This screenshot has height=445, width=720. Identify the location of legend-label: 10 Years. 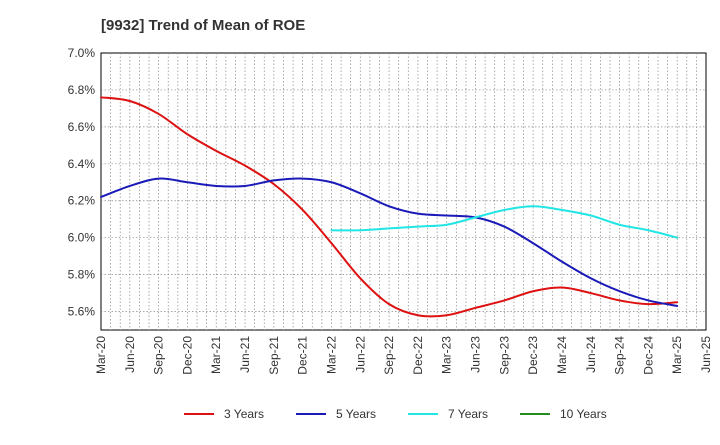
(583, 414).